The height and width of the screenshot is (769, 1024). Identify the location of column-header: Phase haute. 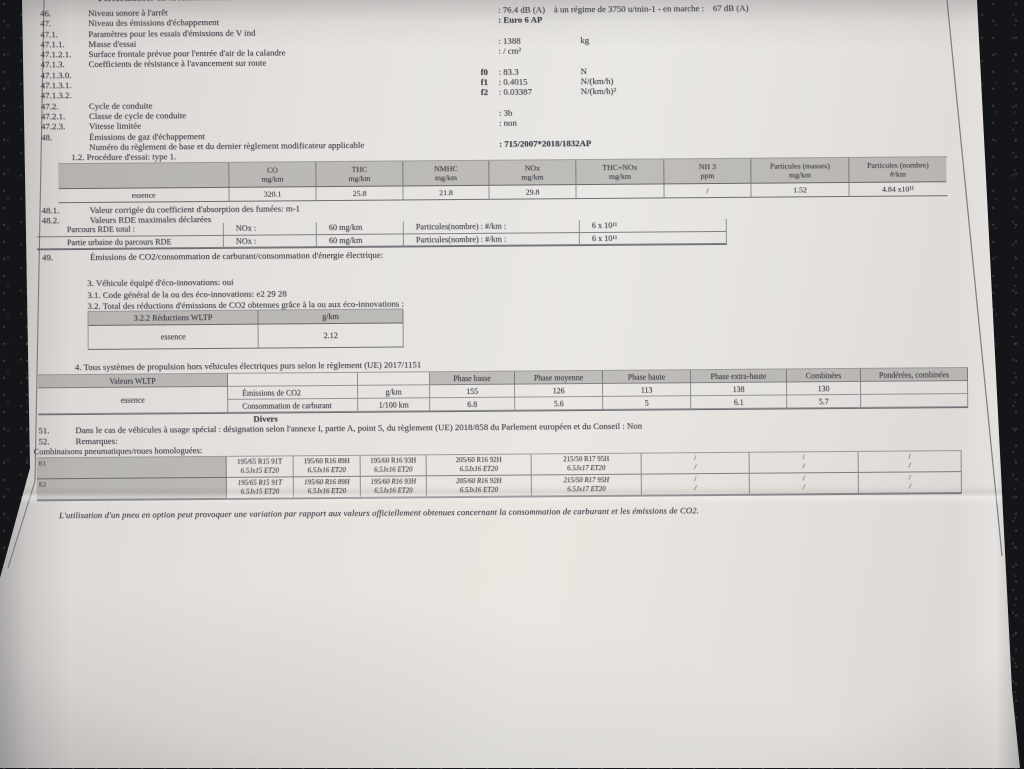
(647, 377).